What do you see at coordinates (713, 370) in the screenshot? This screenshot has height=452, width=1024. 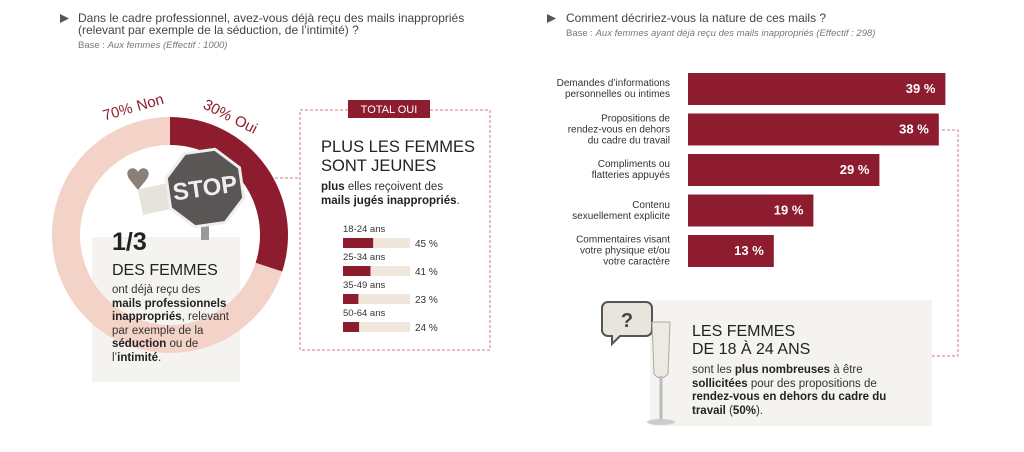 I see `text: sont les` at bounding box center [713, 370].